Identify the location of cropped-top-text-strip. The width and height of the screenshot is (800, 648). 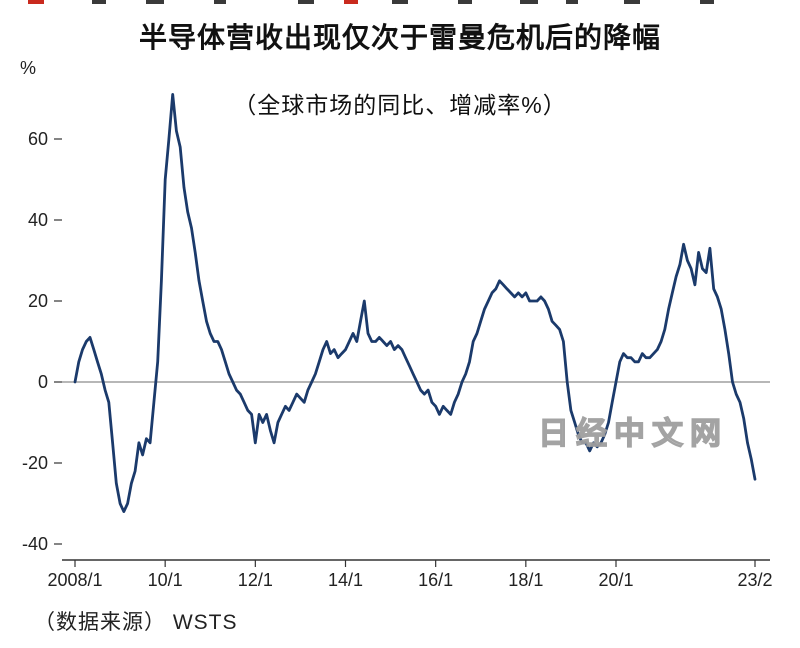
(400, 3).